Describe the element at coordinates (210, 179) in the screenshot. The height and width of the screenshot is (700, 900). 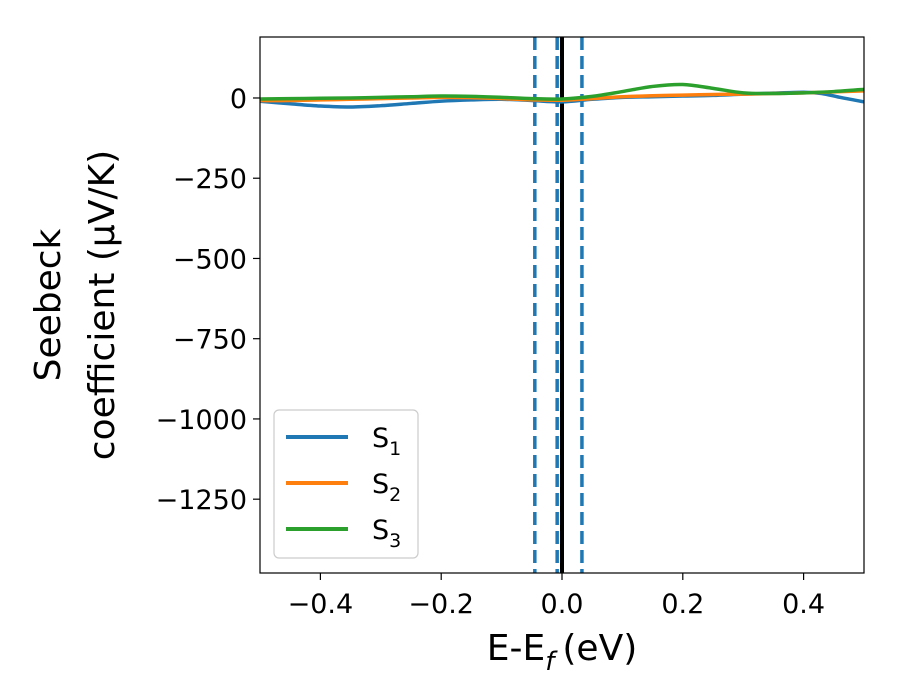
I see `y-tick-label: −250` at that location.